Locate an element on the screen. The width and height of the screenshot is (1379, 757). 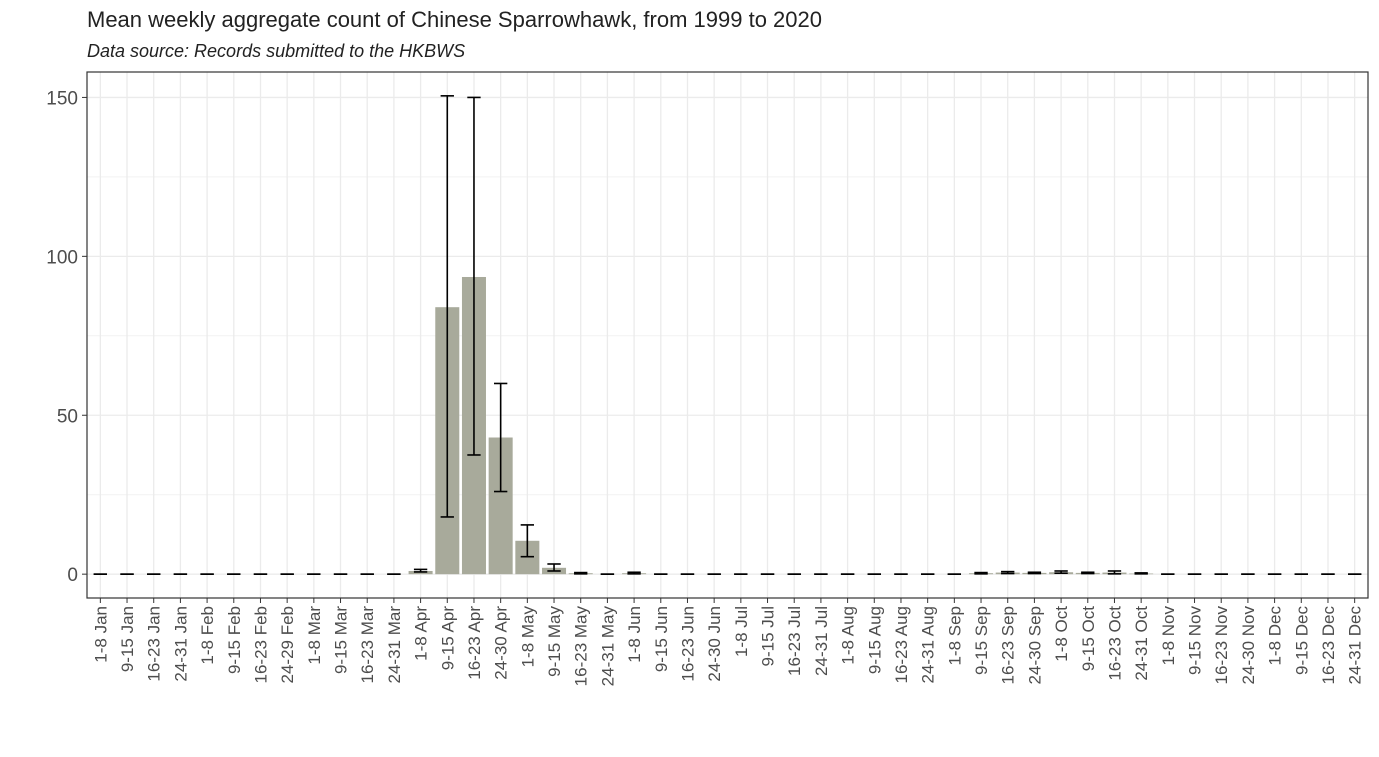
y-tick-label: 100 is located at coordinates (62, 257).